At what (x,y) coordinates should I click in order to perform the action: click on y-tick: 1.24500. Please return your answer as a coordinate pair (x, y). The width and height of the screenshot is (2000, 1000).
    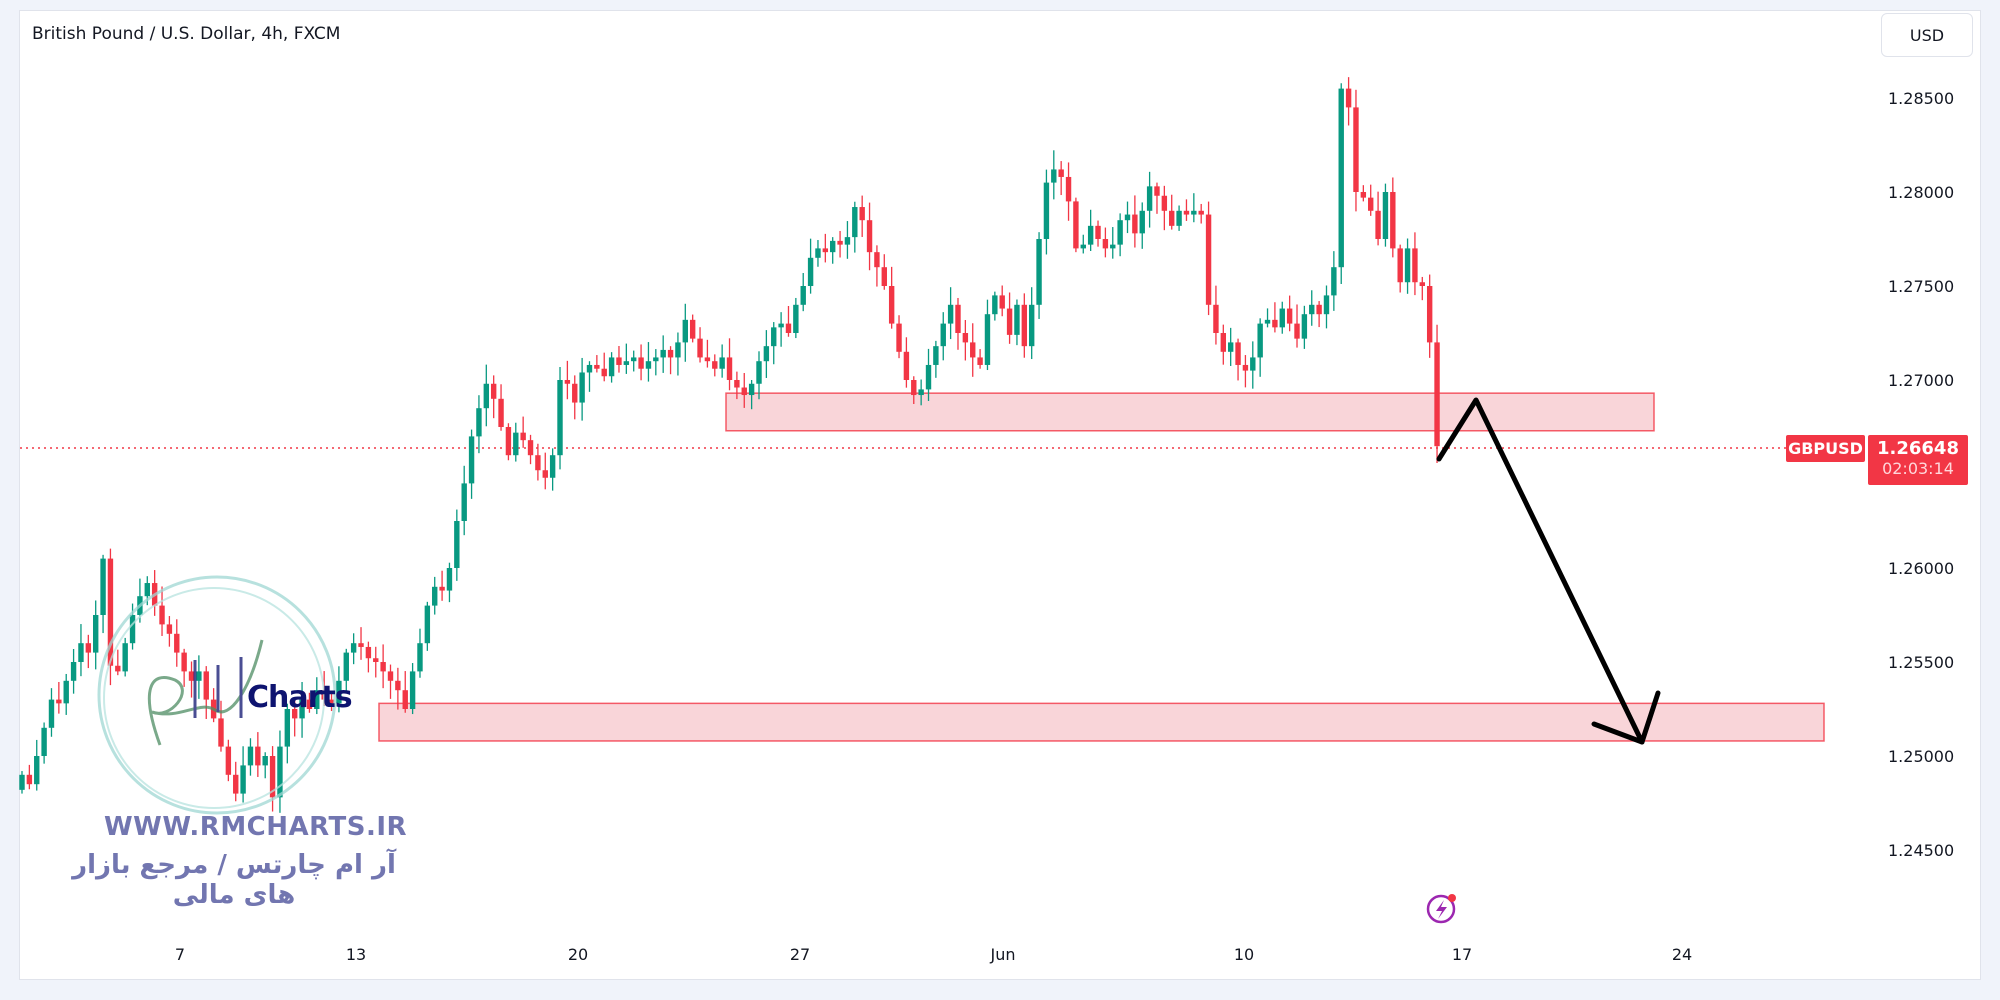
    Looking at the image, I should click on (1921, 850).